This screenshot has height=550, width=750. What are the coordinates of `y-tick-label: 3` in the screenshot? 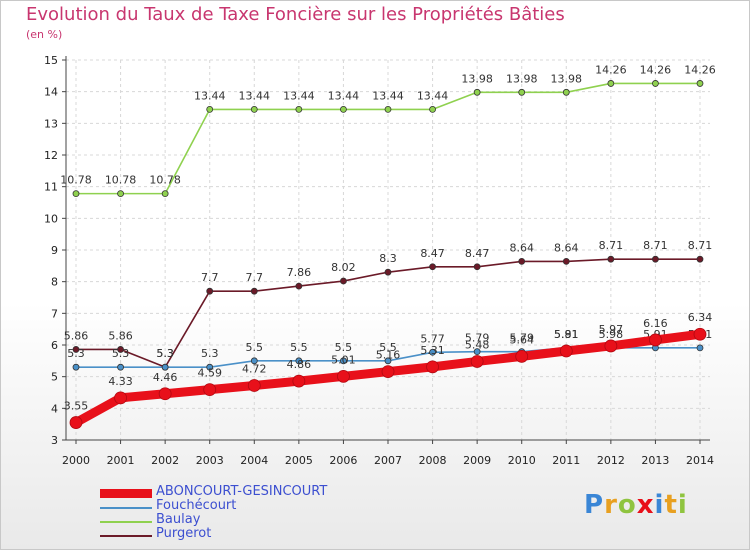 It's located at (54, 440).